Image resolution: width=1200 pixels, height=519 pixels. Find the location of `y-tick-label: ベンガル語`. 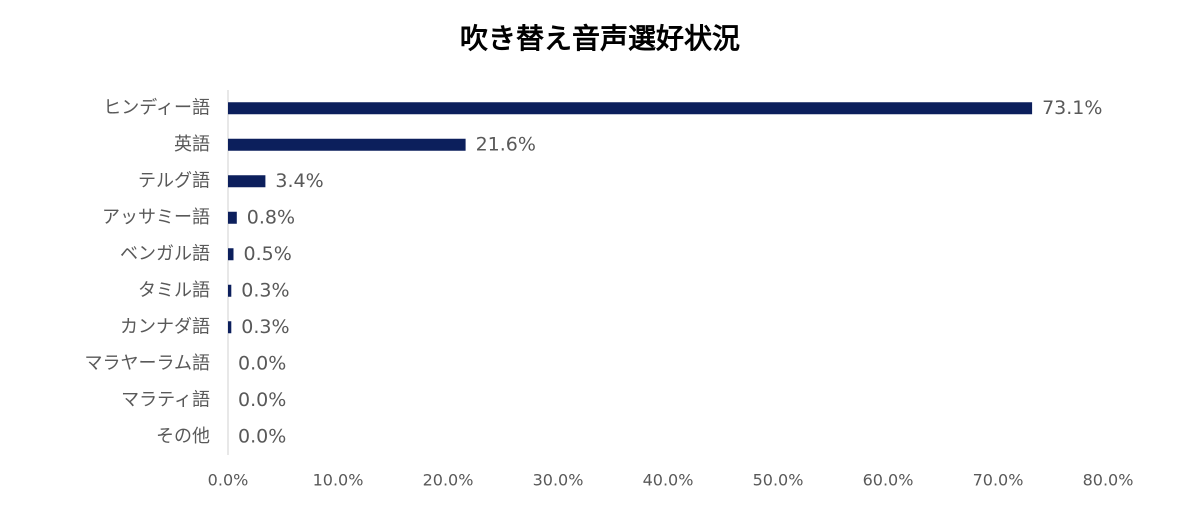

y-tick-label: ベンガル語 is located at coordinates (165, 253).